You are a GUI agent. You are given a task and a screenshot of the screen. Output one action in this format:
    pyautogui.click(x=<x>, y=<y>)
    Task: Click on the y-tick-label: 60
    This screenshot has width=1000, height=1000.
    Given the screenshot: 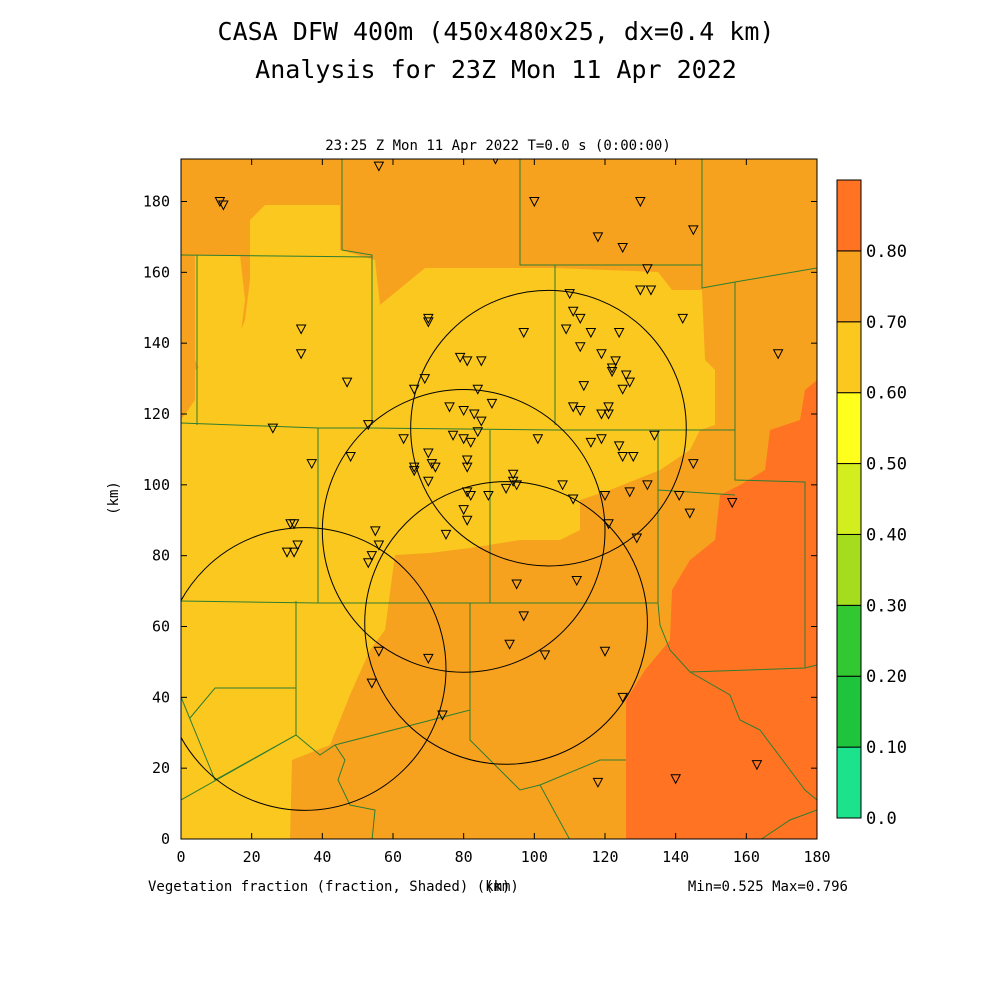 What is the action you would take?
    pyautogui.click(x=161, y=627)
    